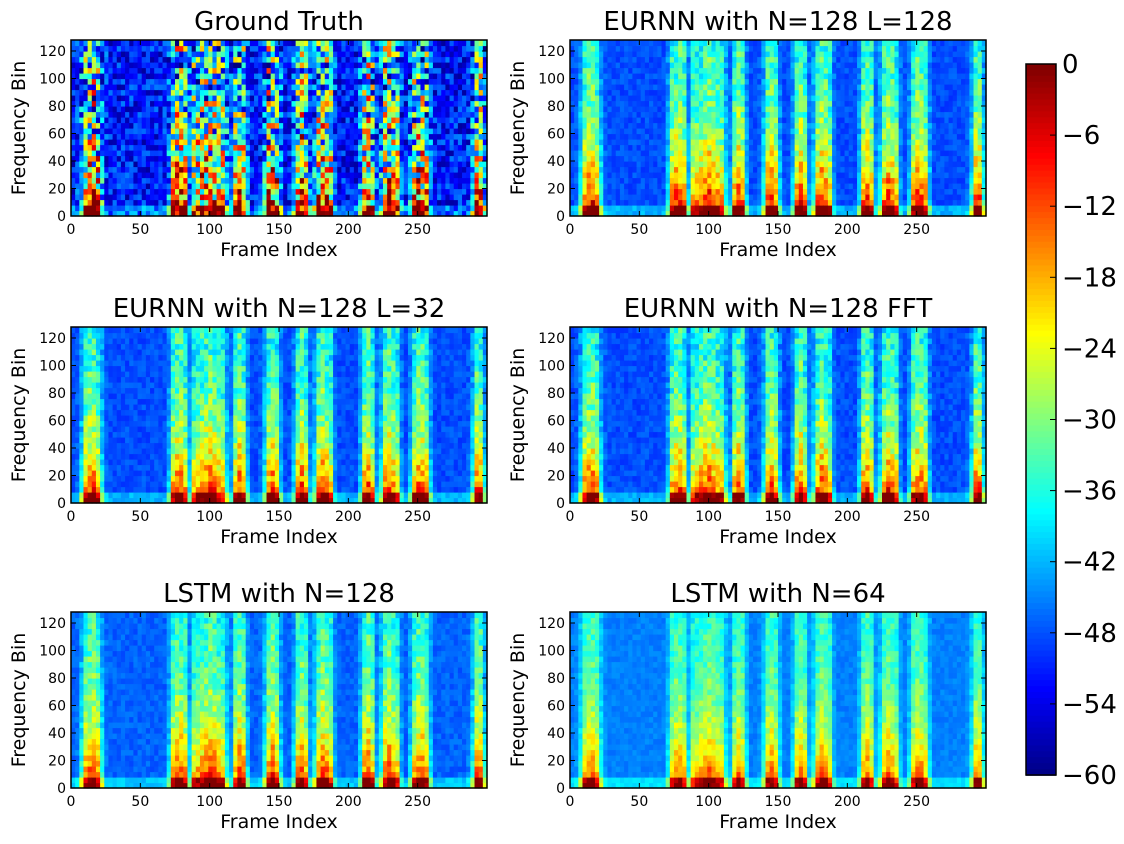 The image size is (1124, 844). I want to click on x-tick-label: 200, so click(348, 230).